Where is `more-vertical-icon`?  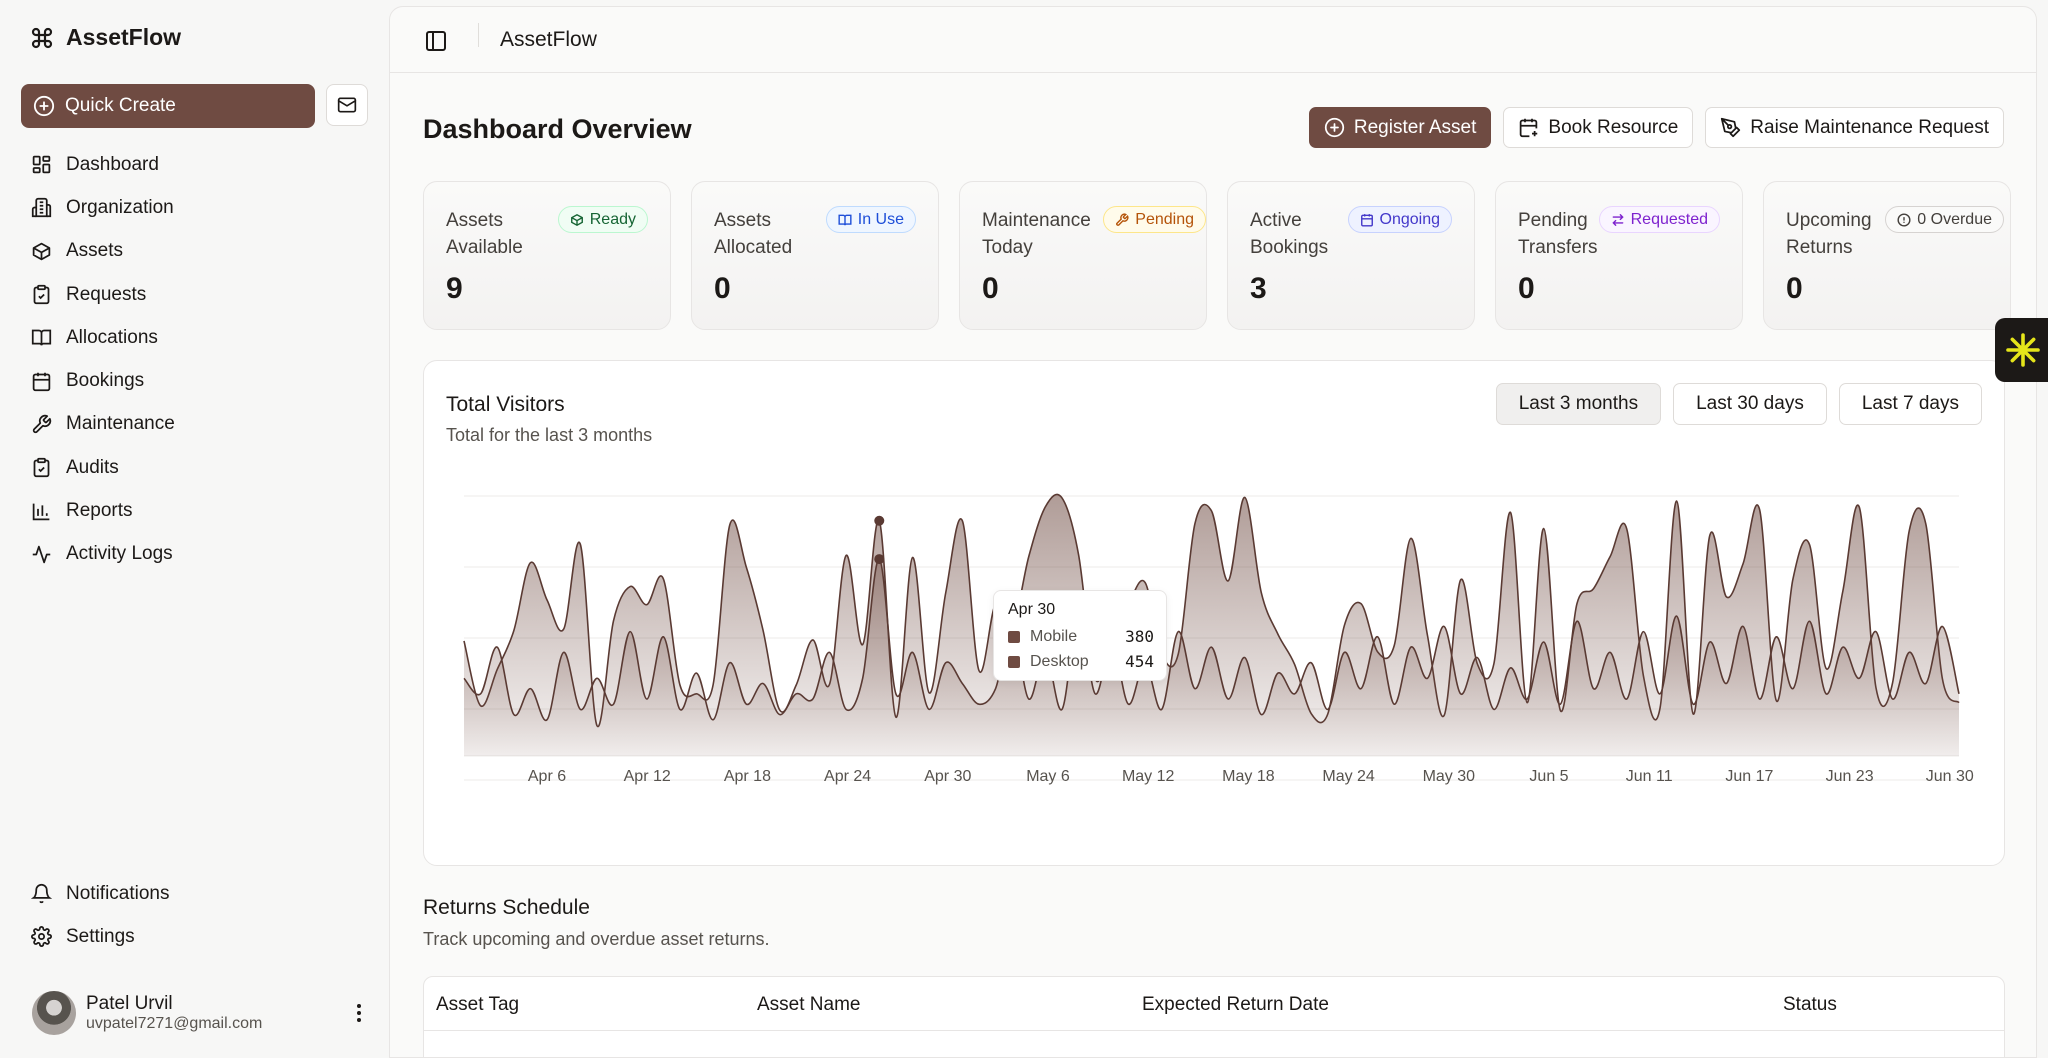
more-vertical-icon is located at coordinates (359, 1013).